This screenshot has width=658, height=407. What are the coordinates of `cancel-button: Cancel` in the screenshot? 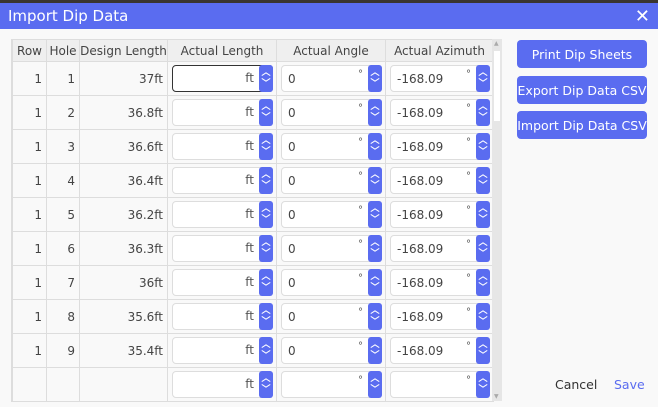 It's located at (576, 384).